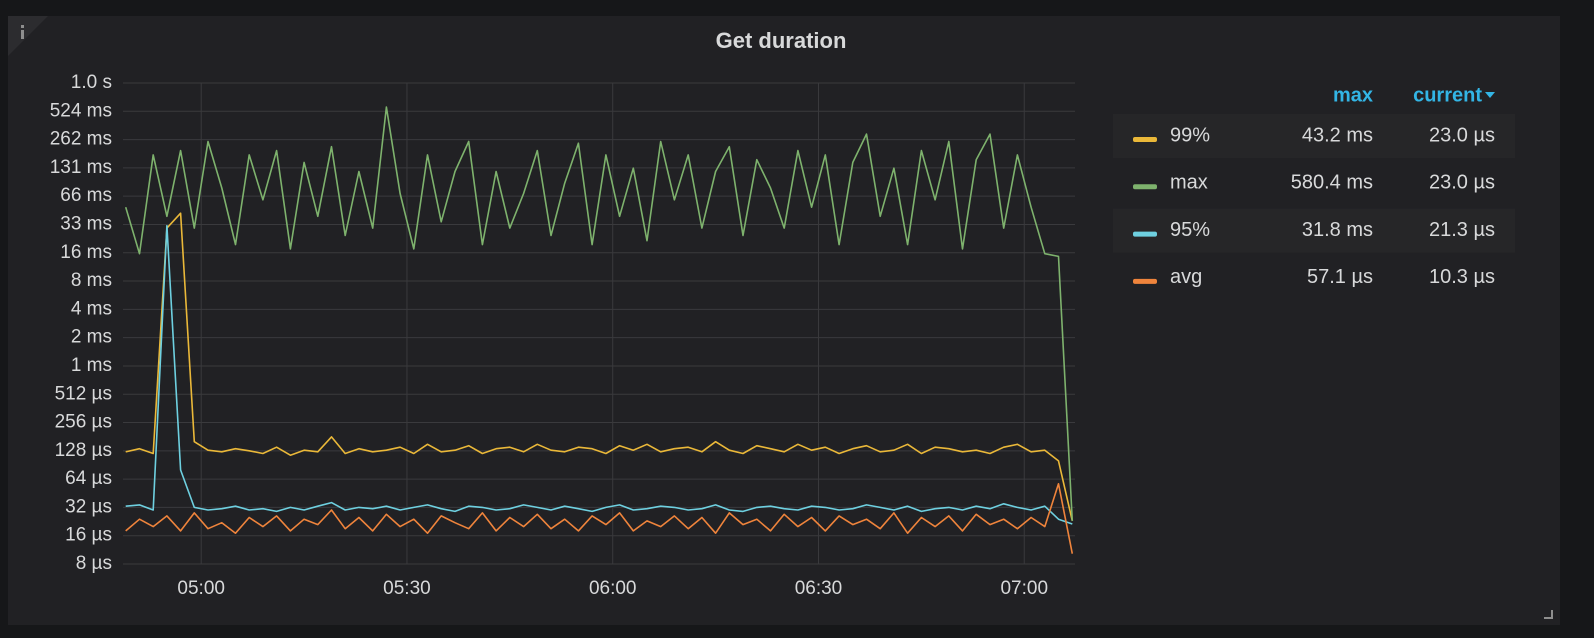 The width and height of the screenshot is (1594, 638). What do you see at coordinates (1332, 183) in the screenshot?
I see `legend-max: 580.4 ms` at bounding box center [1332, 183].